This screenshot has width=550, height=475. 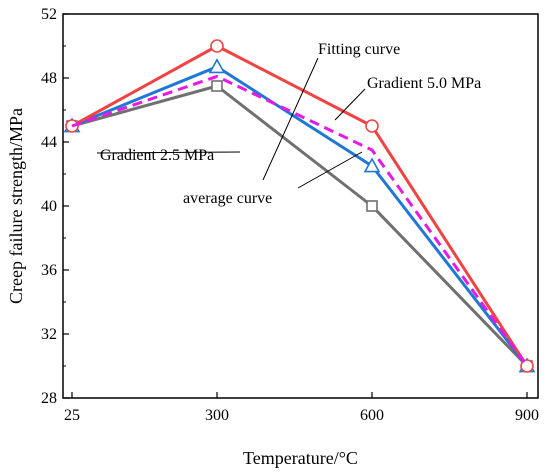 What do you see at coordinates (300, 458) in the screenshot?
I see `x-axis-title: Temperature/°C` at bounding box center [300, 458].